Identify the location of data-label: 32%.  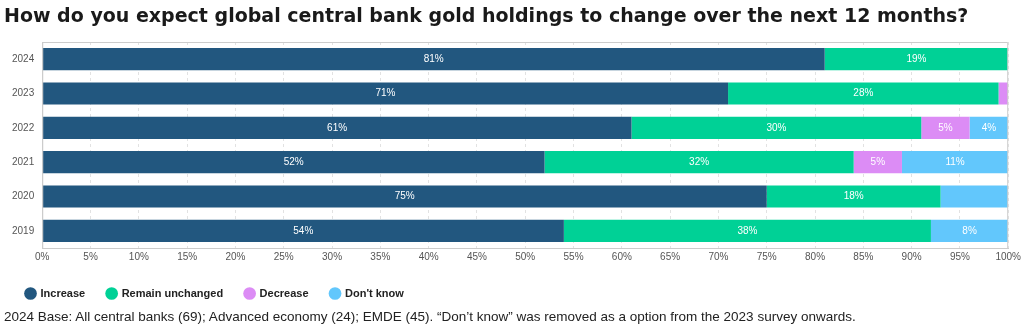
(699, 161).